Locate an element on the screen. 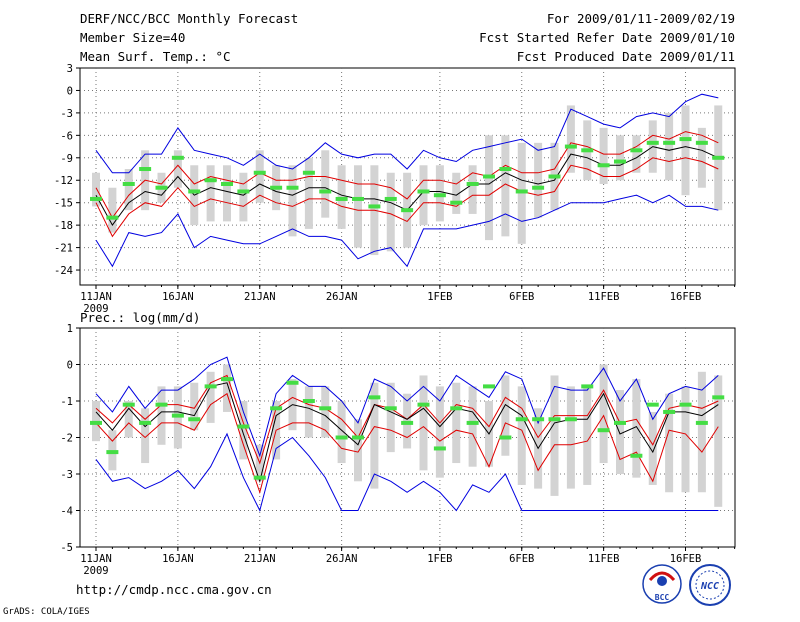 The height and width of the screenshot is (622, 800). x-tick-label: 6FEB is located at coordinates (521, 297).